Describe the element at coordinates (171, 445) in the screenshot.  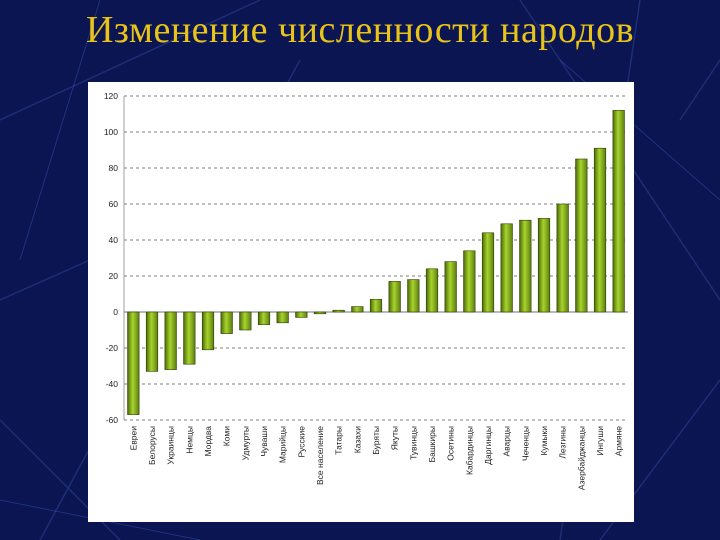
I see `x-tick-label: Украинцы` at that location.